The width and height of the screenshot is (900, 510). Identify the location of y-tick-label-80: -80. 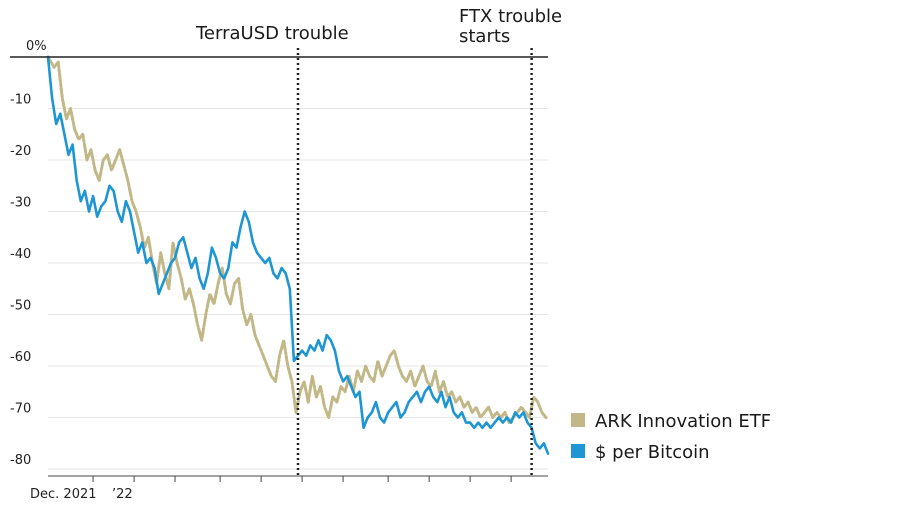
(20, 460).